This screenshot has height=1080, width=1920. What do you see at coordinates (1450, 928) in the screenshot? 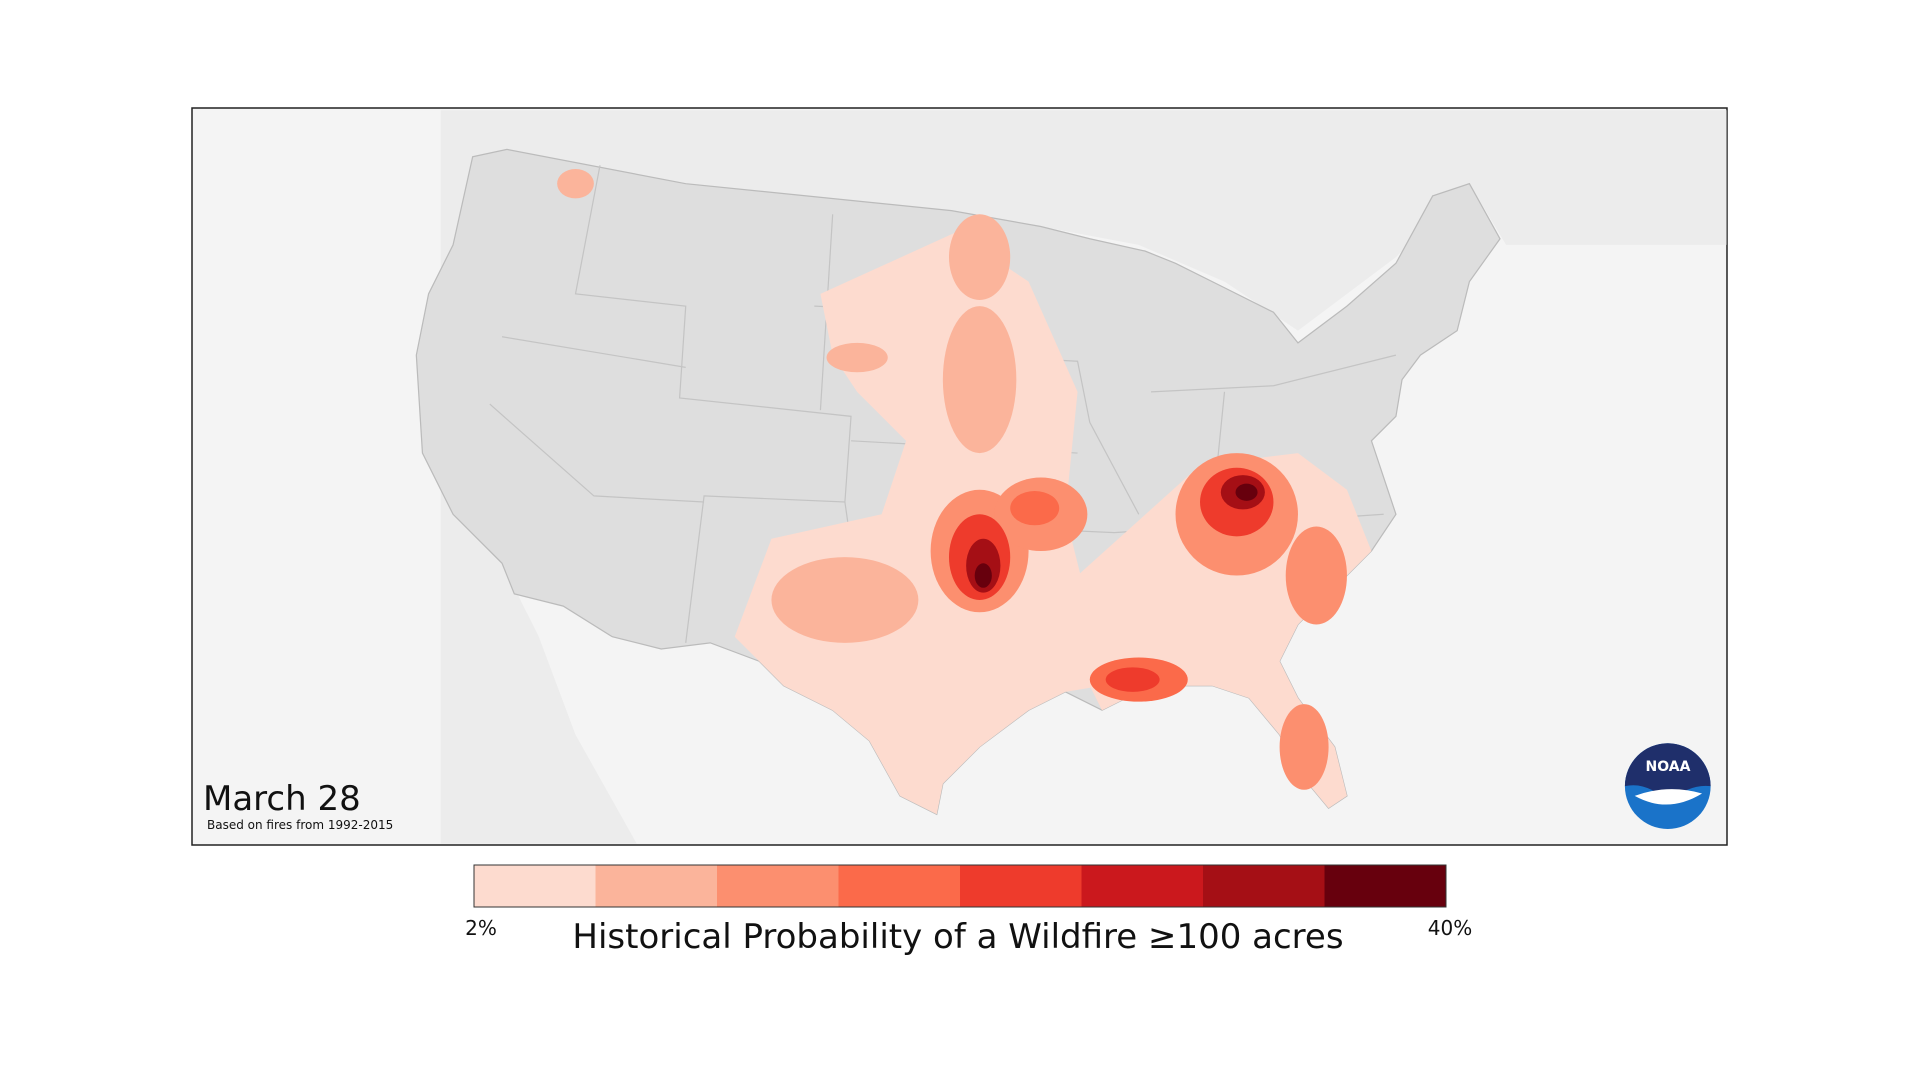
I see `legend-max-label: 40%` at bounding box center [1450, 928].